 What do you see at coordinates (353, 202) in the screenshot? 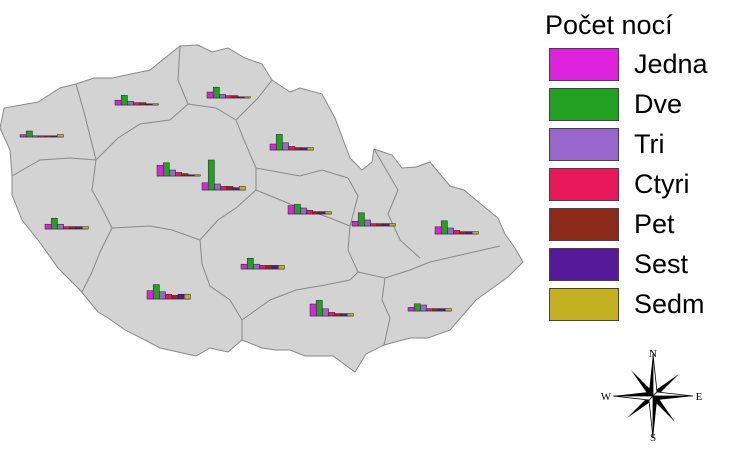
I see `border-pardubicky-olomoucky` at bounding box center [353, 202].